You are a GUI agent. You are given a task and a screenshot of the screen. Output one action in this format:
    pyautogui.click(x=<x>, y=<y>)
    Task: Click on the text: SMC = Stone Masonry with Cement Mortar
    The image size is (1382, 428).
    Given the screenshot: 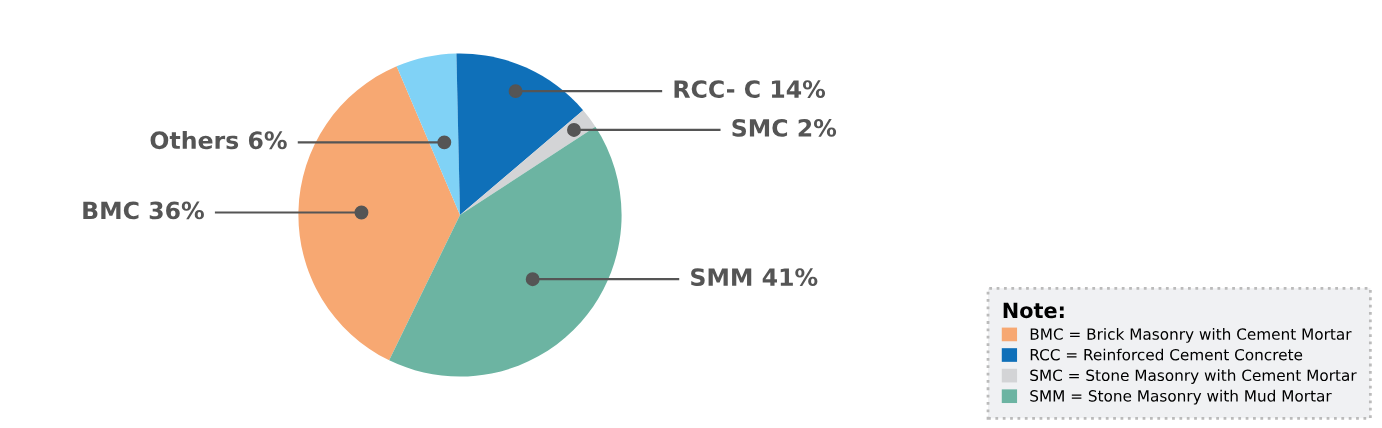 What is the action you would take?
    pyautogui.click(x=1193, y=377)
    